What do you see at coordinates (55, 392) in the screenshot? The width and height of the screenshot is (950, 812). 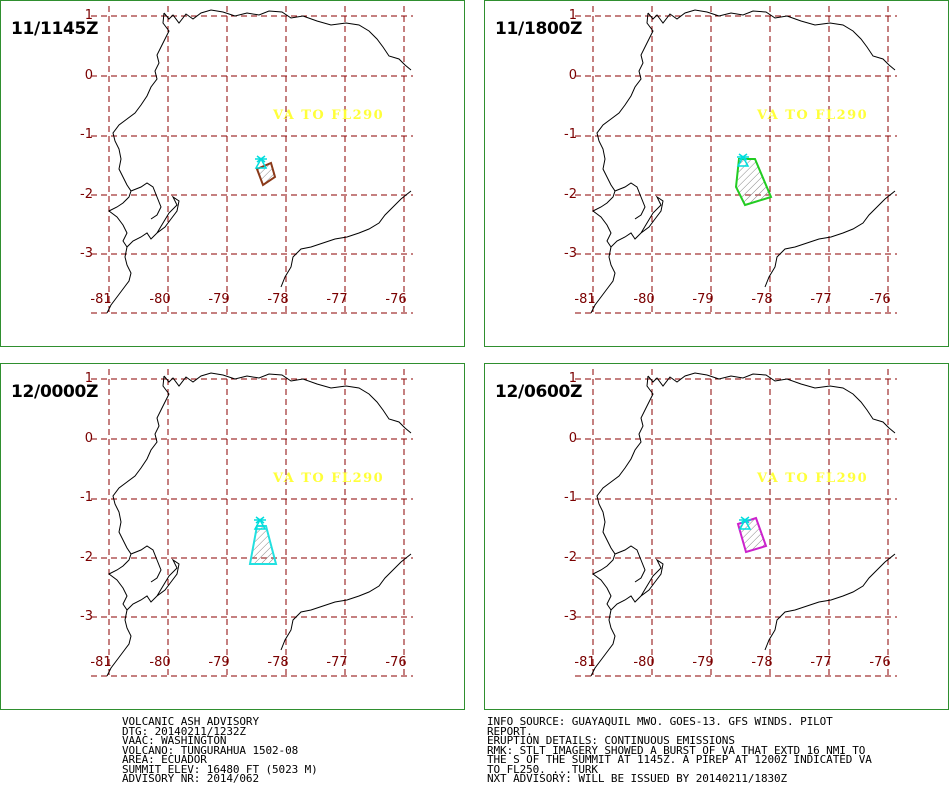 I see `forecast-time: 12/0000Z` at bounding box center [55, 392].